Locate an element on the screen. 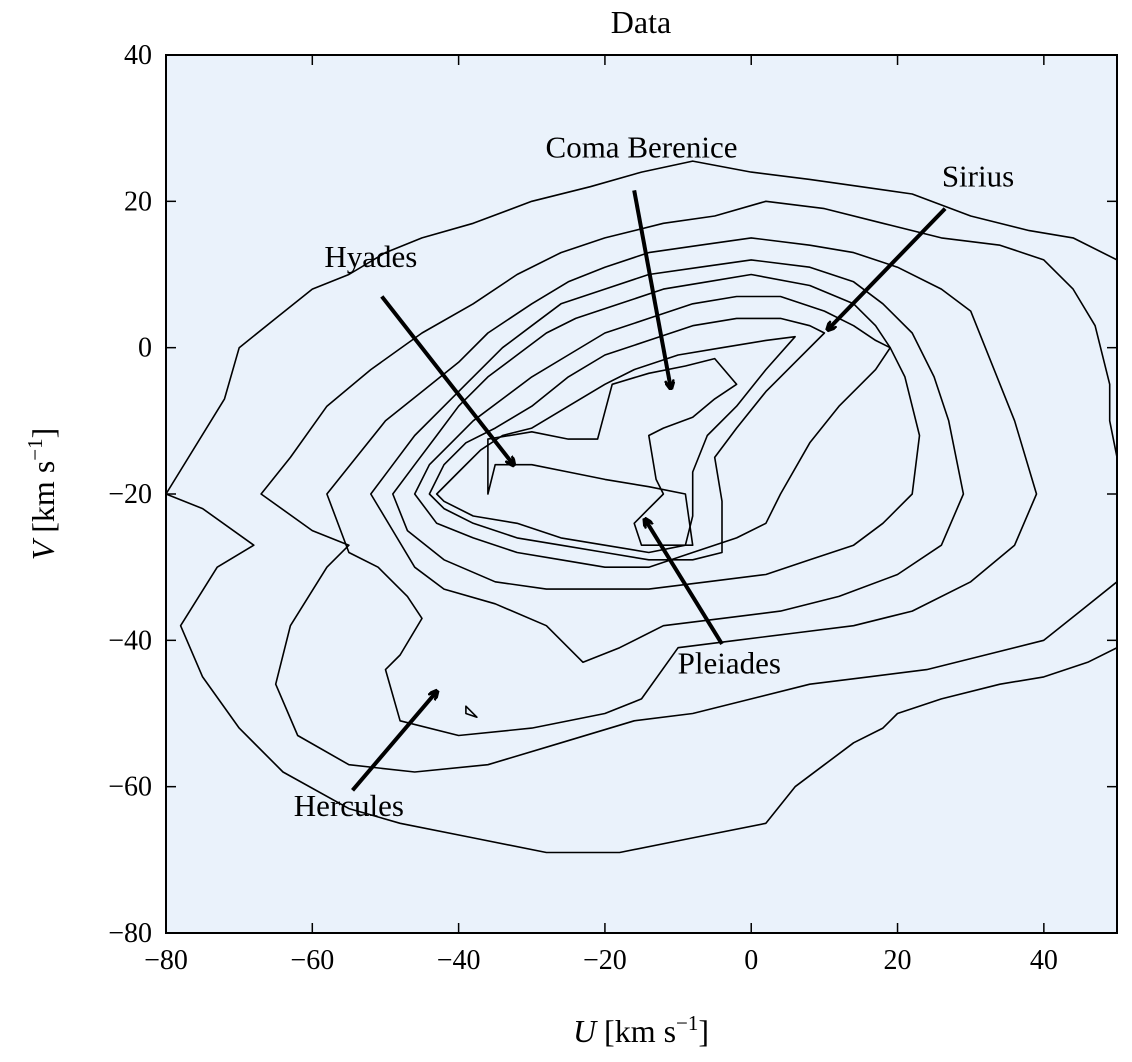  x-tick-label: −40 is located at coordinates (459, 960).